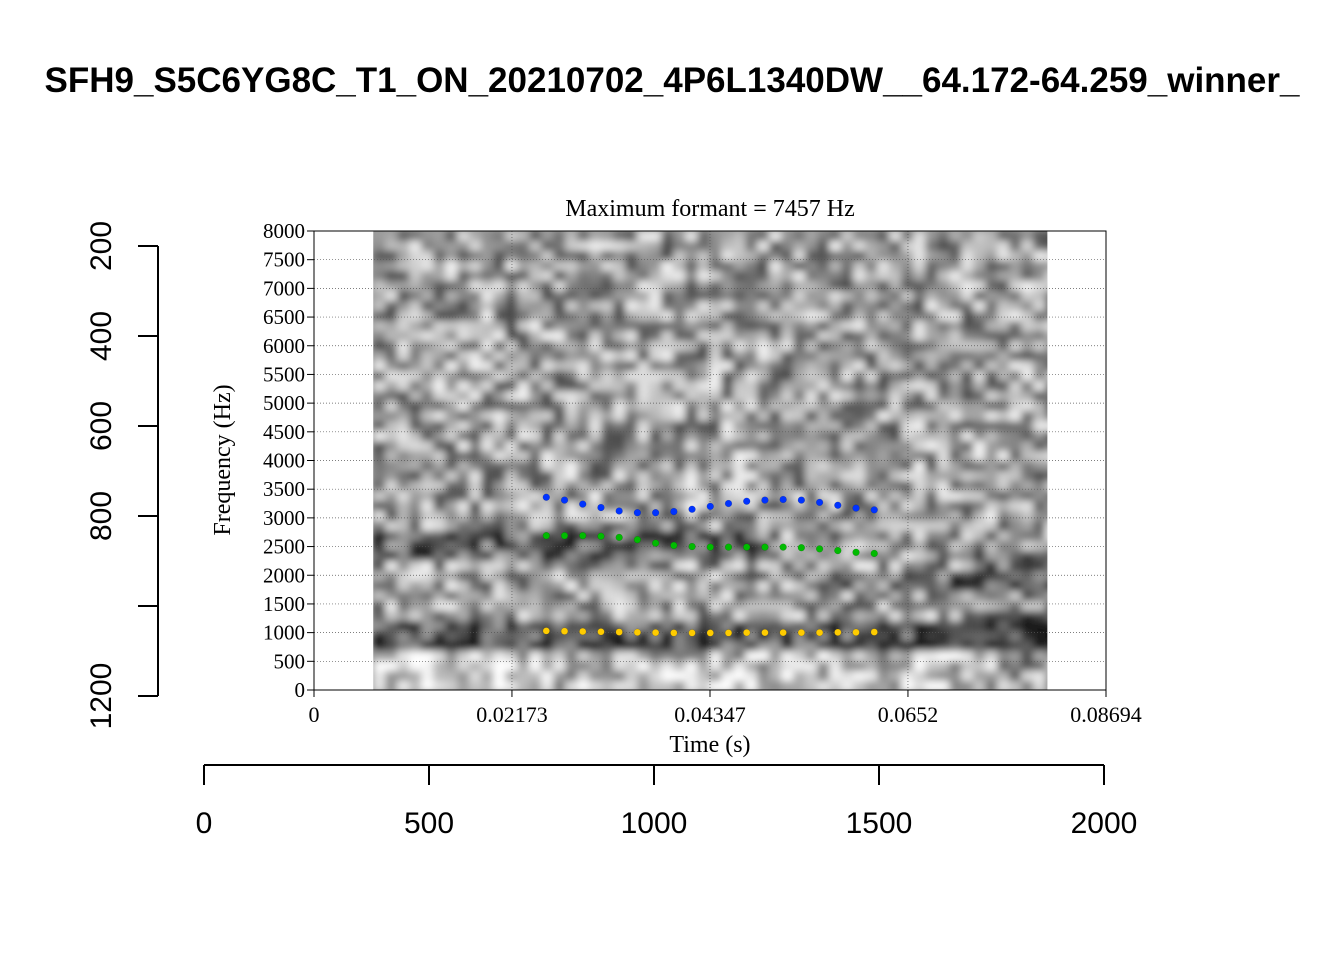  I want to click on formant-point, so click(564, 631).